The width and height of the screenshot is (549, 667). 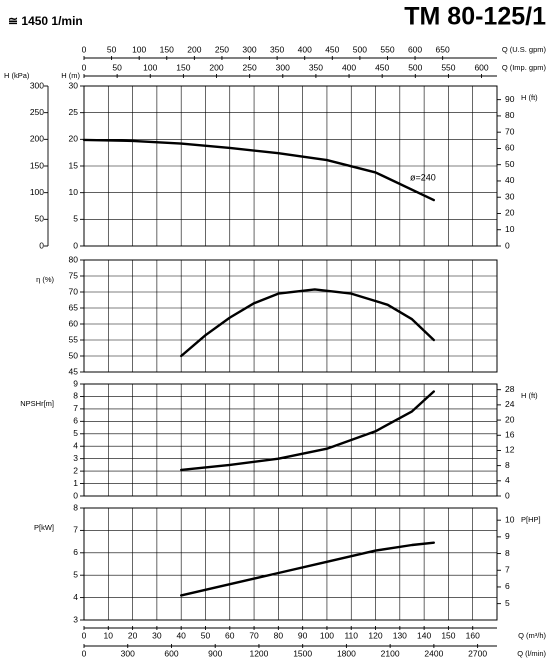 I want to click on y-tick-label: 25, so click(x=74, y=112).